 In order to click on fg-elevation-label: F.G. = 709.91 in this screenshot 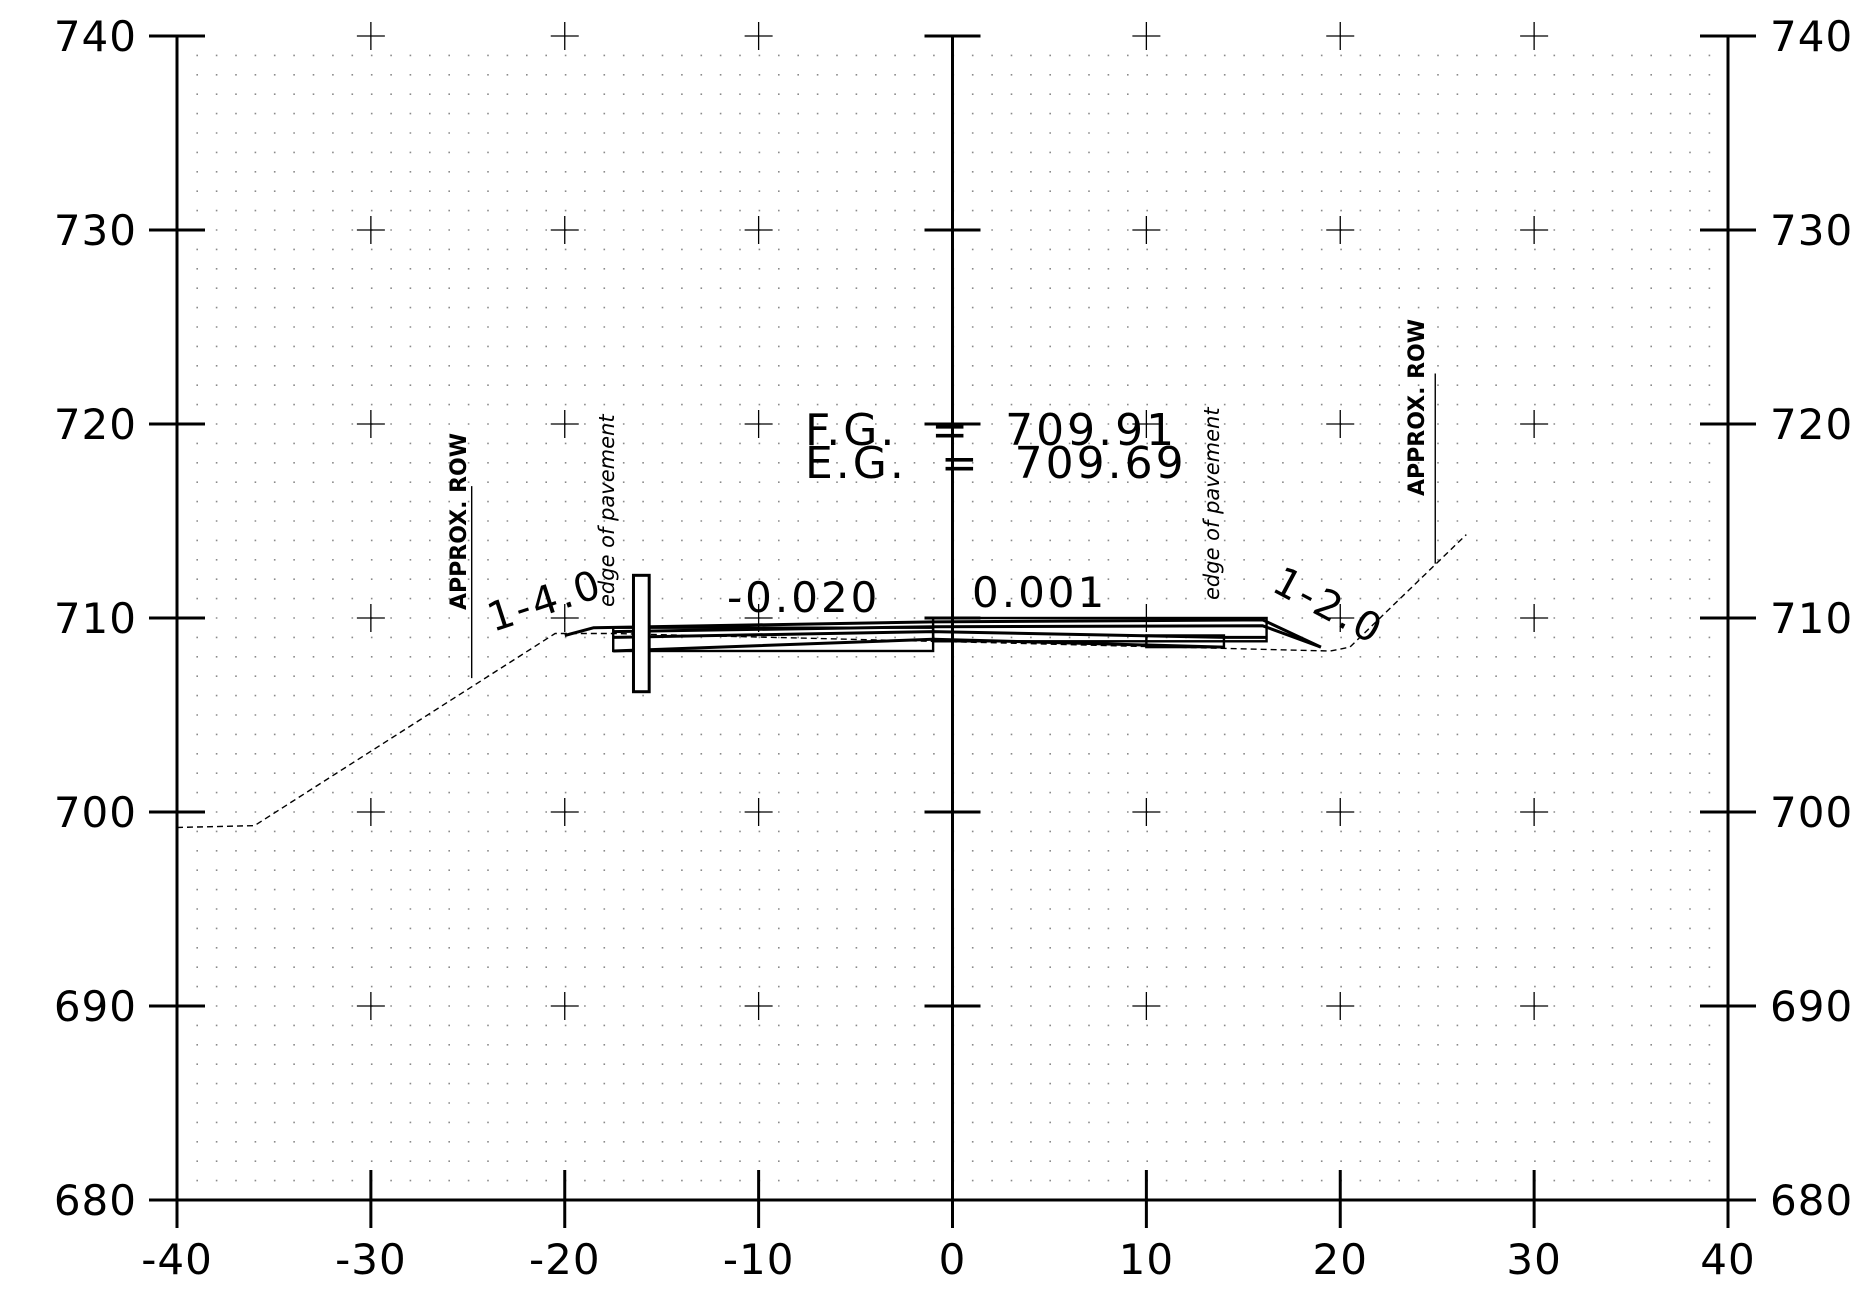, I will do `click(991, 430)`.